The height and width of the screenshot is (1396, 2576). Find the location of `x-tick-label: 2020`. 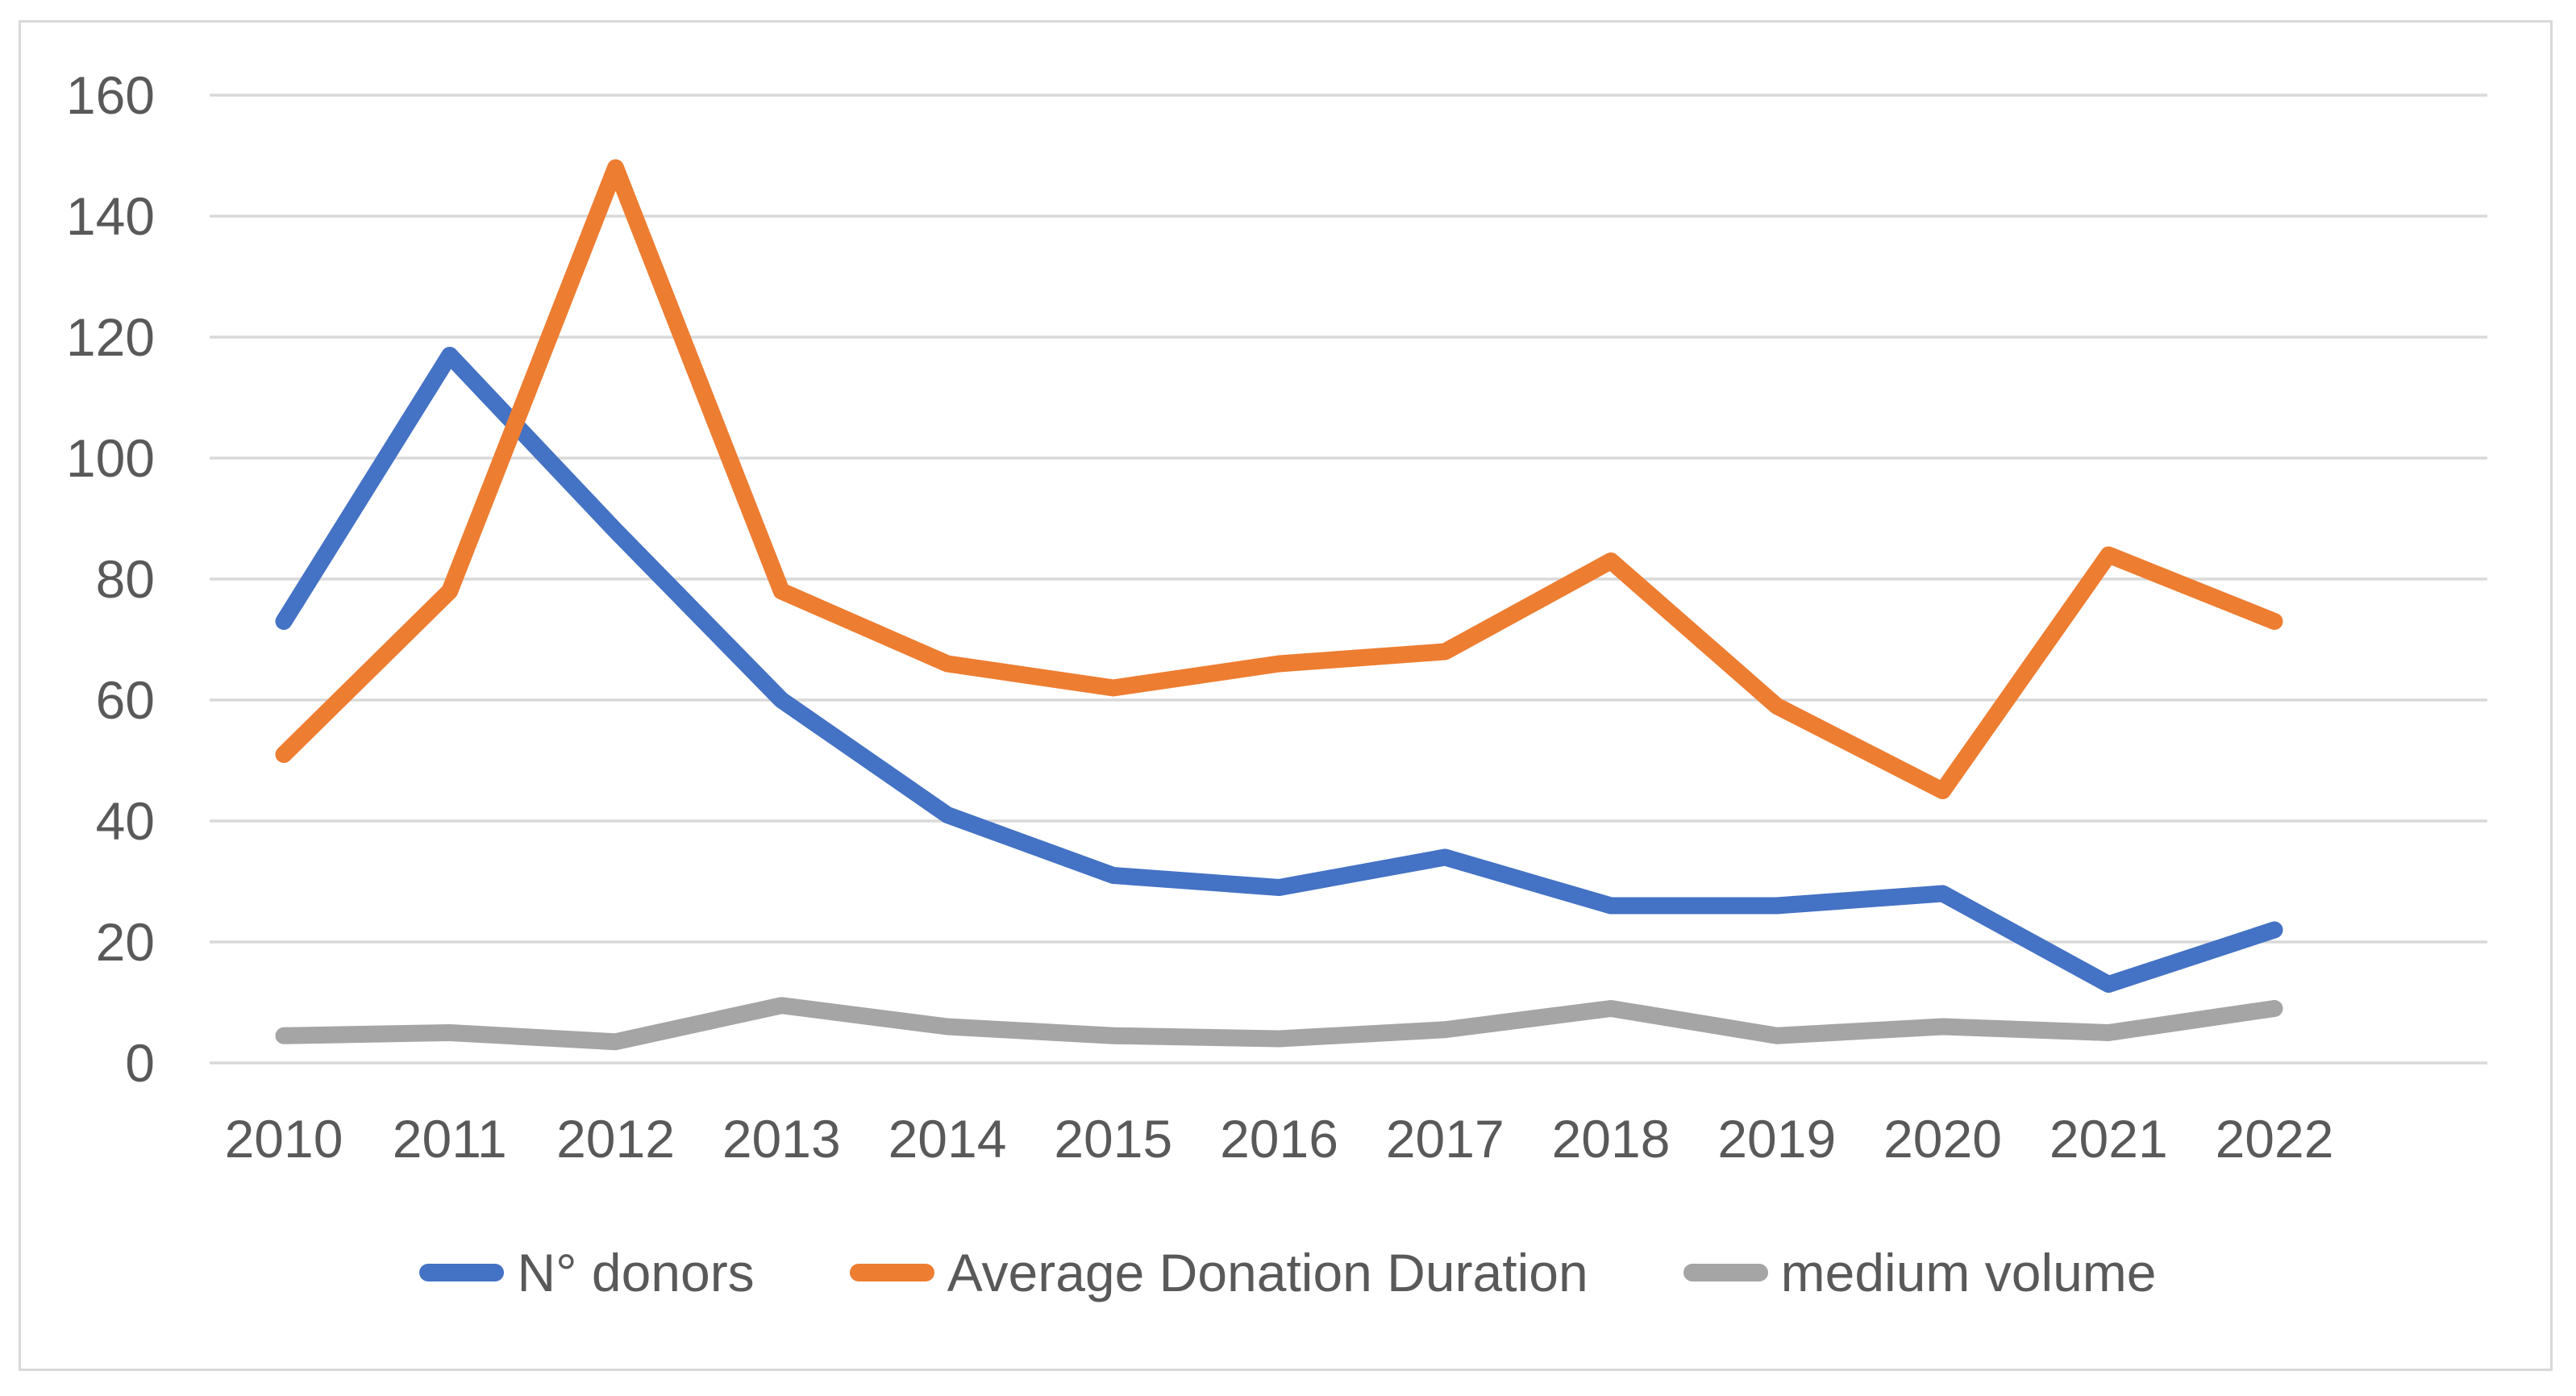

x-tick-label: 2020 is located at coordinates (1942, 1139).